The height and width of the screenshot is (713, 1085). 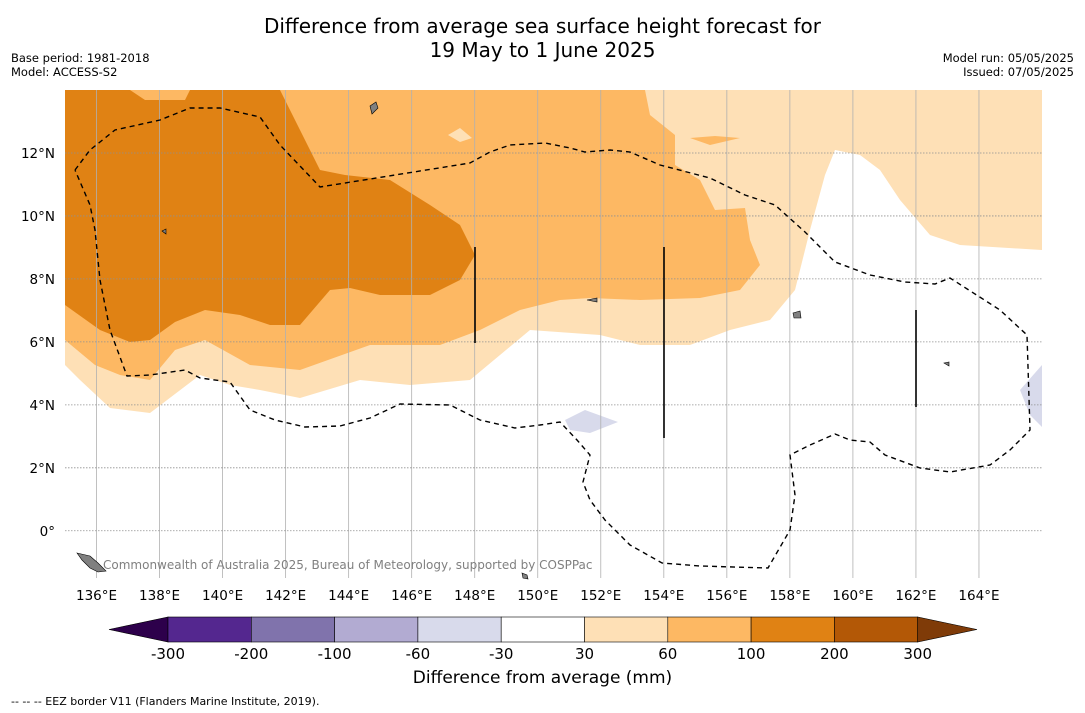 I want to click on longitude-label: 142°E, so click(x=285, y=596).